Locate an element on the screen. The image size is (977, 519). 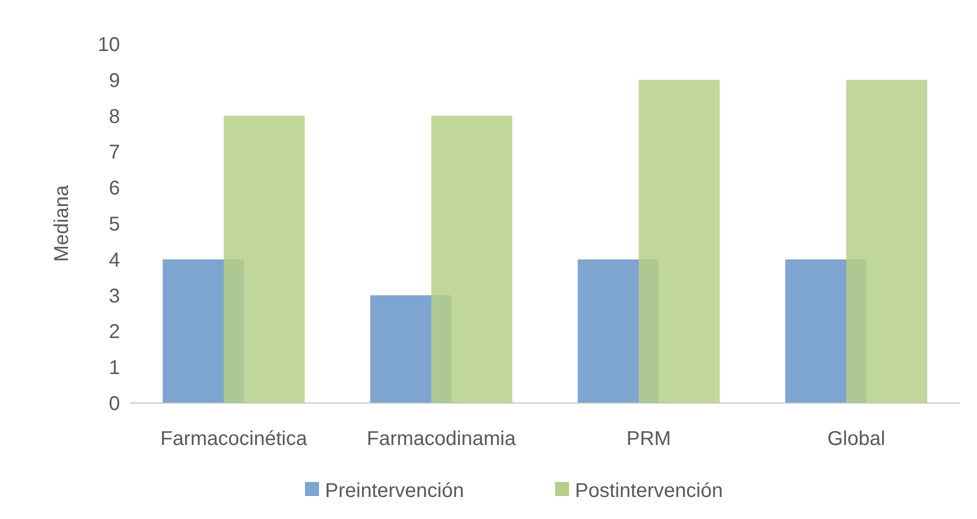
x-tick-label: Farmacodinamia is located at coordinates (441, 439).